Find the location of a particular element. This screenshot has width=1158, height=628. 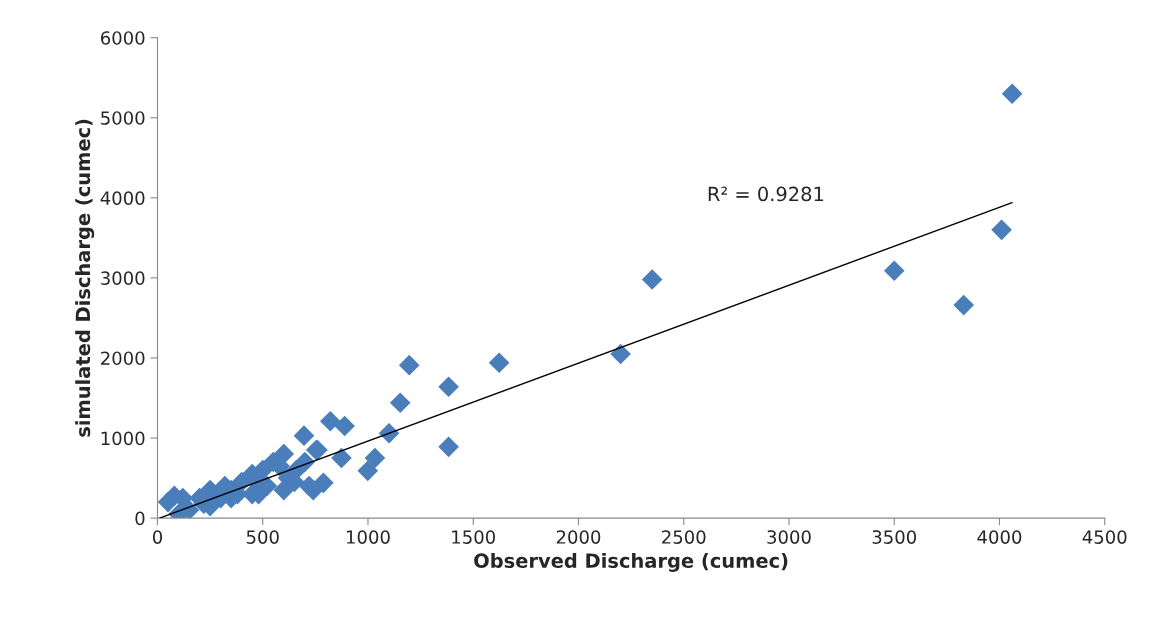

y-tick-label: 1000 is located at coordinates (123, 438).